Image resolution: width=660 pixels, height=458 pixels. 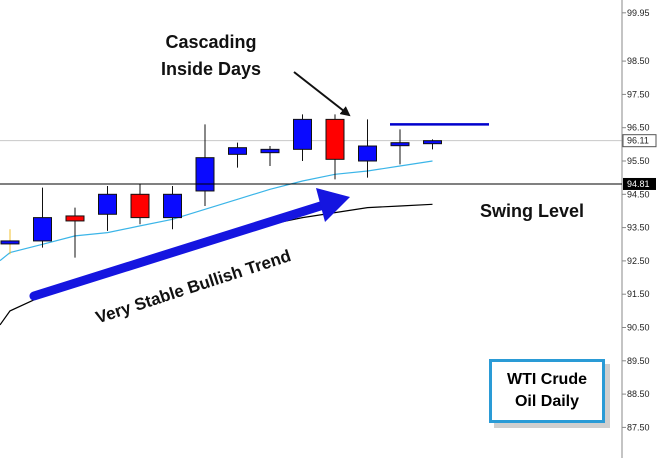 What do you see at coordinates (322, 94) in the screenshot?
I see `cascading-pointer-arrow` at bounding box center [322, 94].